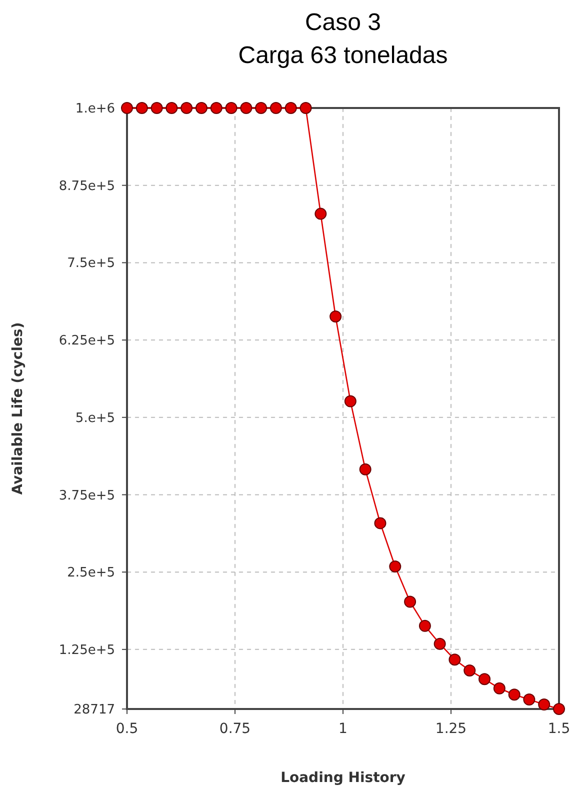  What do you see at coordinates (343, 22) in the screenshot?
I see `chart-title: Caso 3` at bounding box center [343, 22].